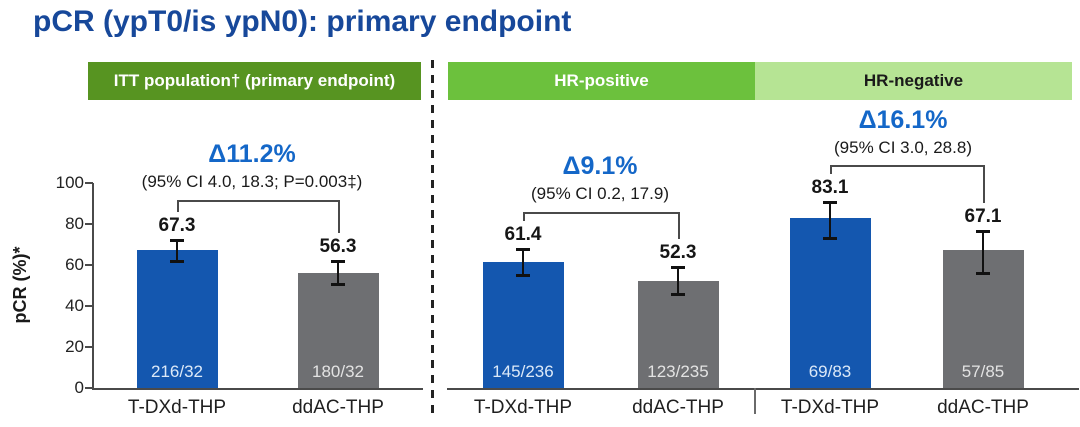 The width and height of the screenshot is (1080, 427). I want to click on y-tick-label: 60, so click(74, 264).